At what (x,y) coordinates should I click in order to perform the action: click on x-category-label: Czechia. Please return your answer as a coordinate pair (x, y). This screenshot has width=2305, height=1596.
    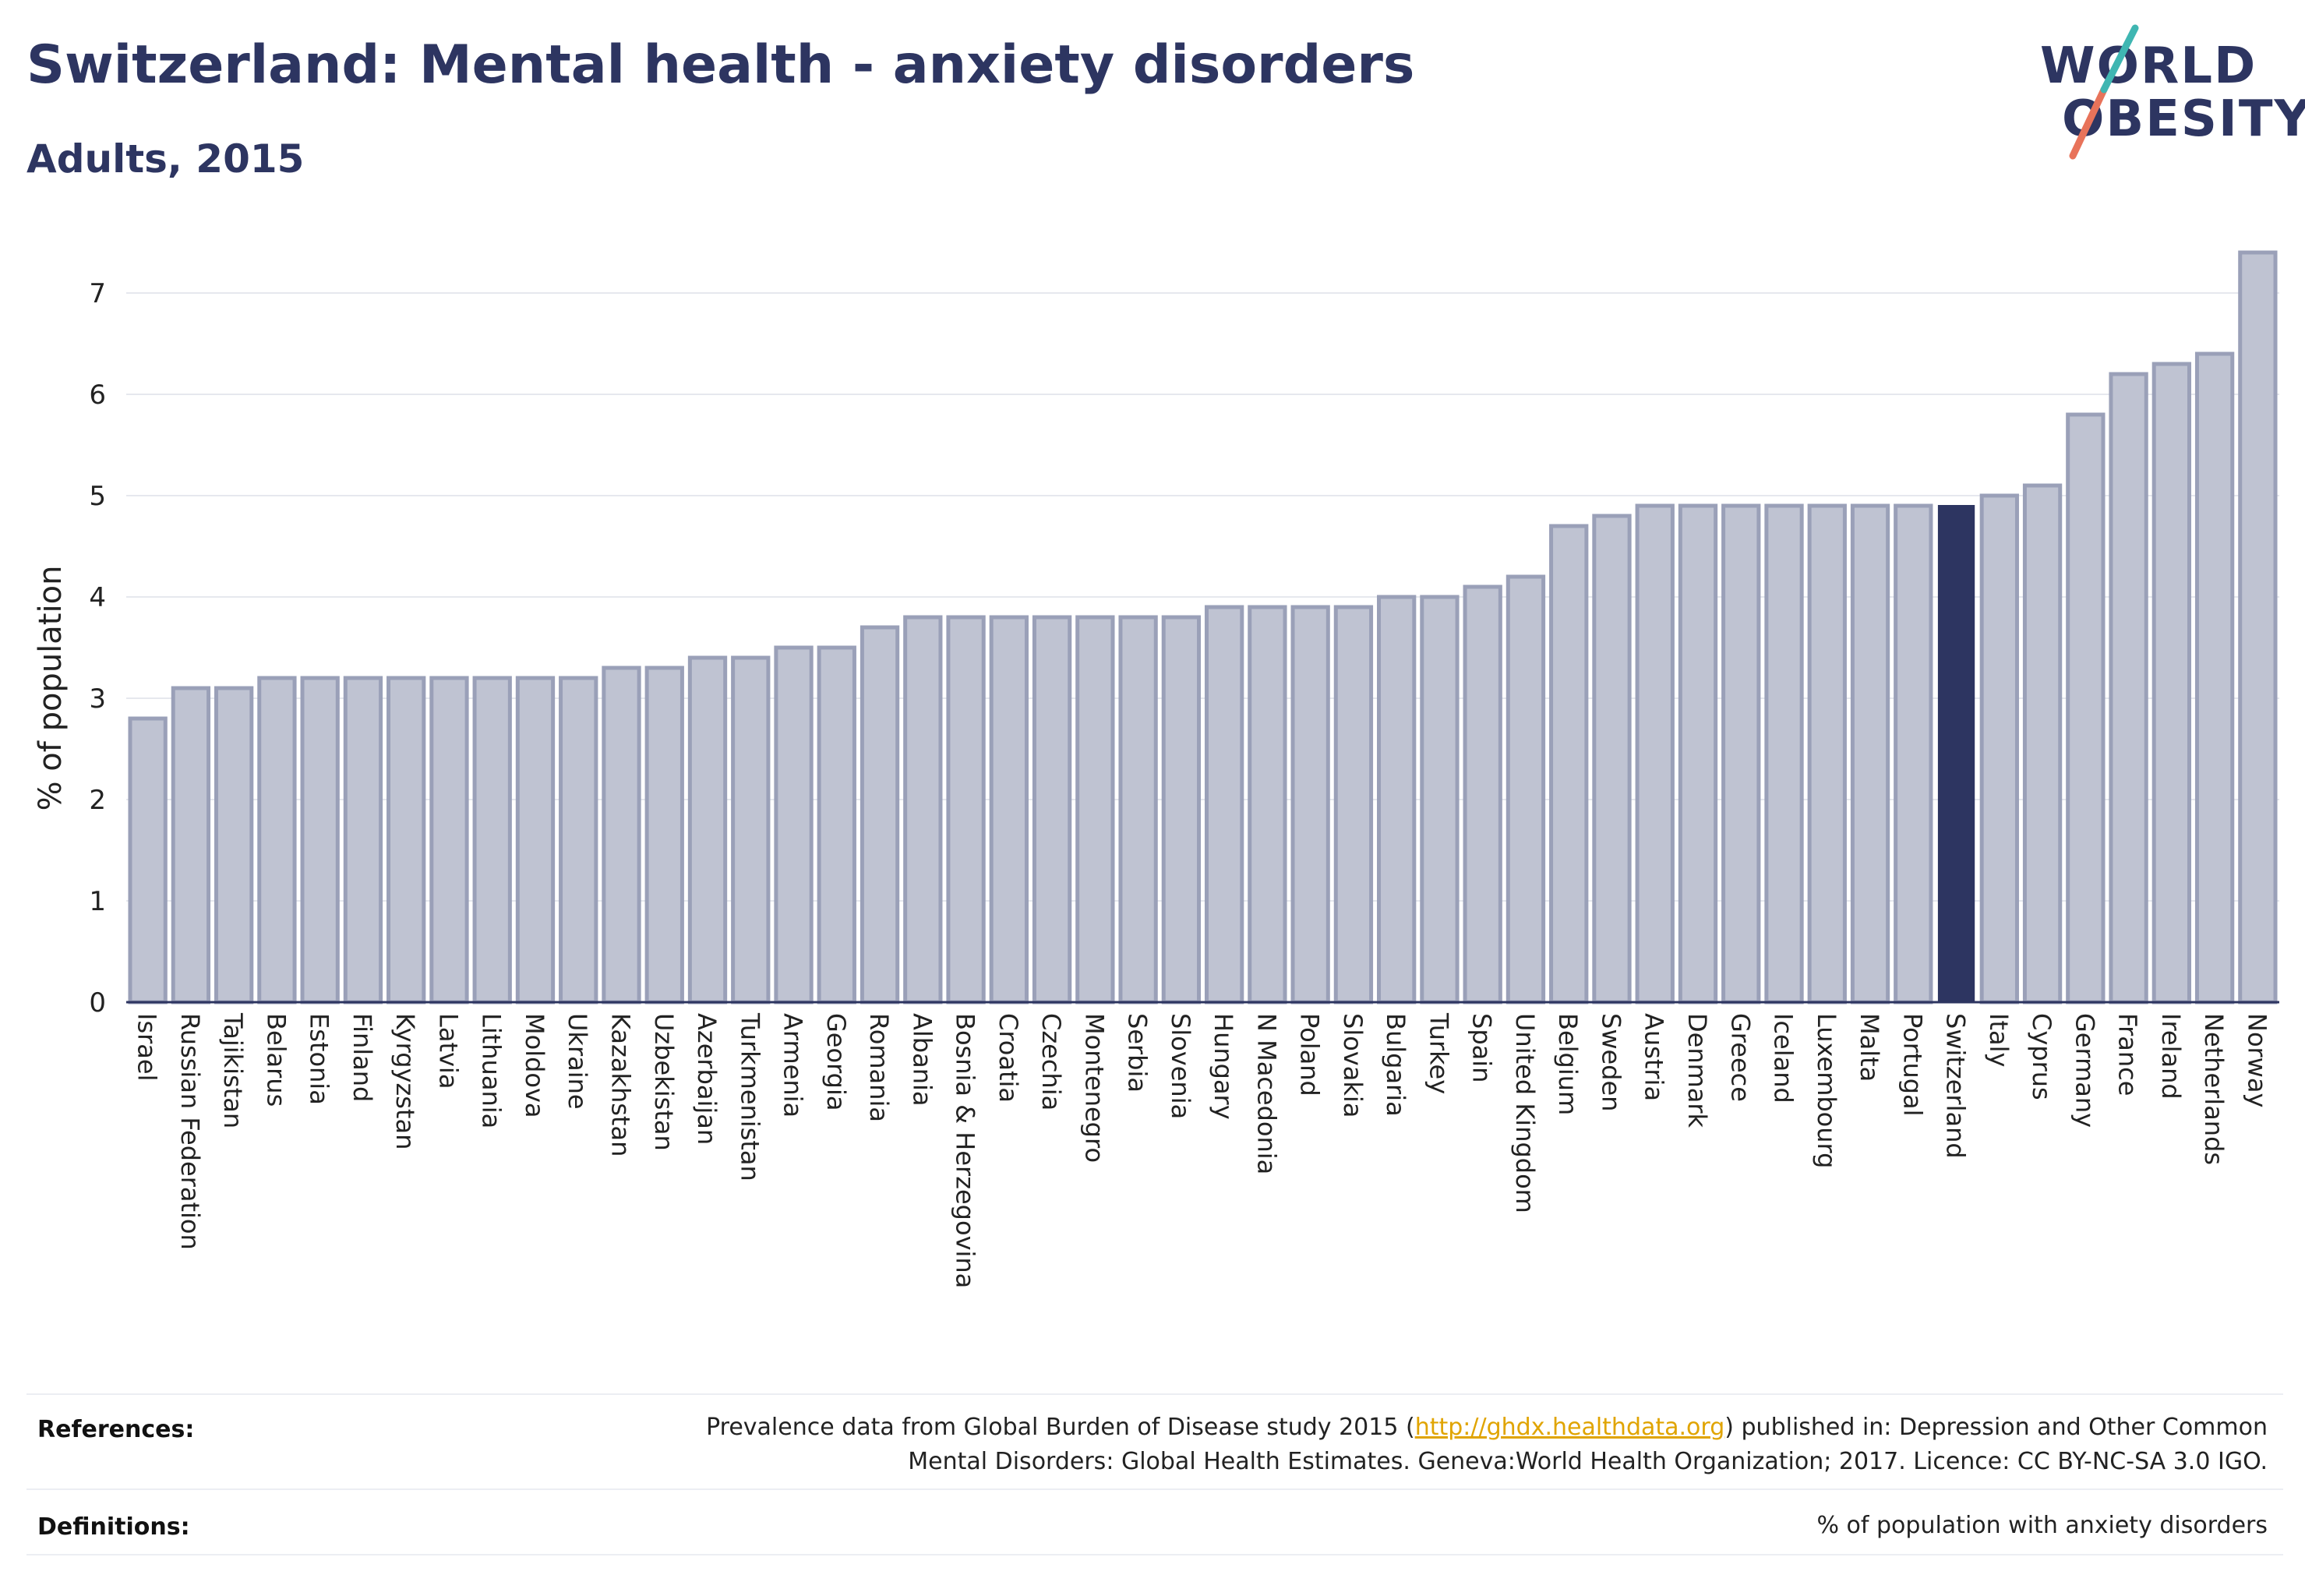
    Looking at the image, I should click on (1051, 1061).